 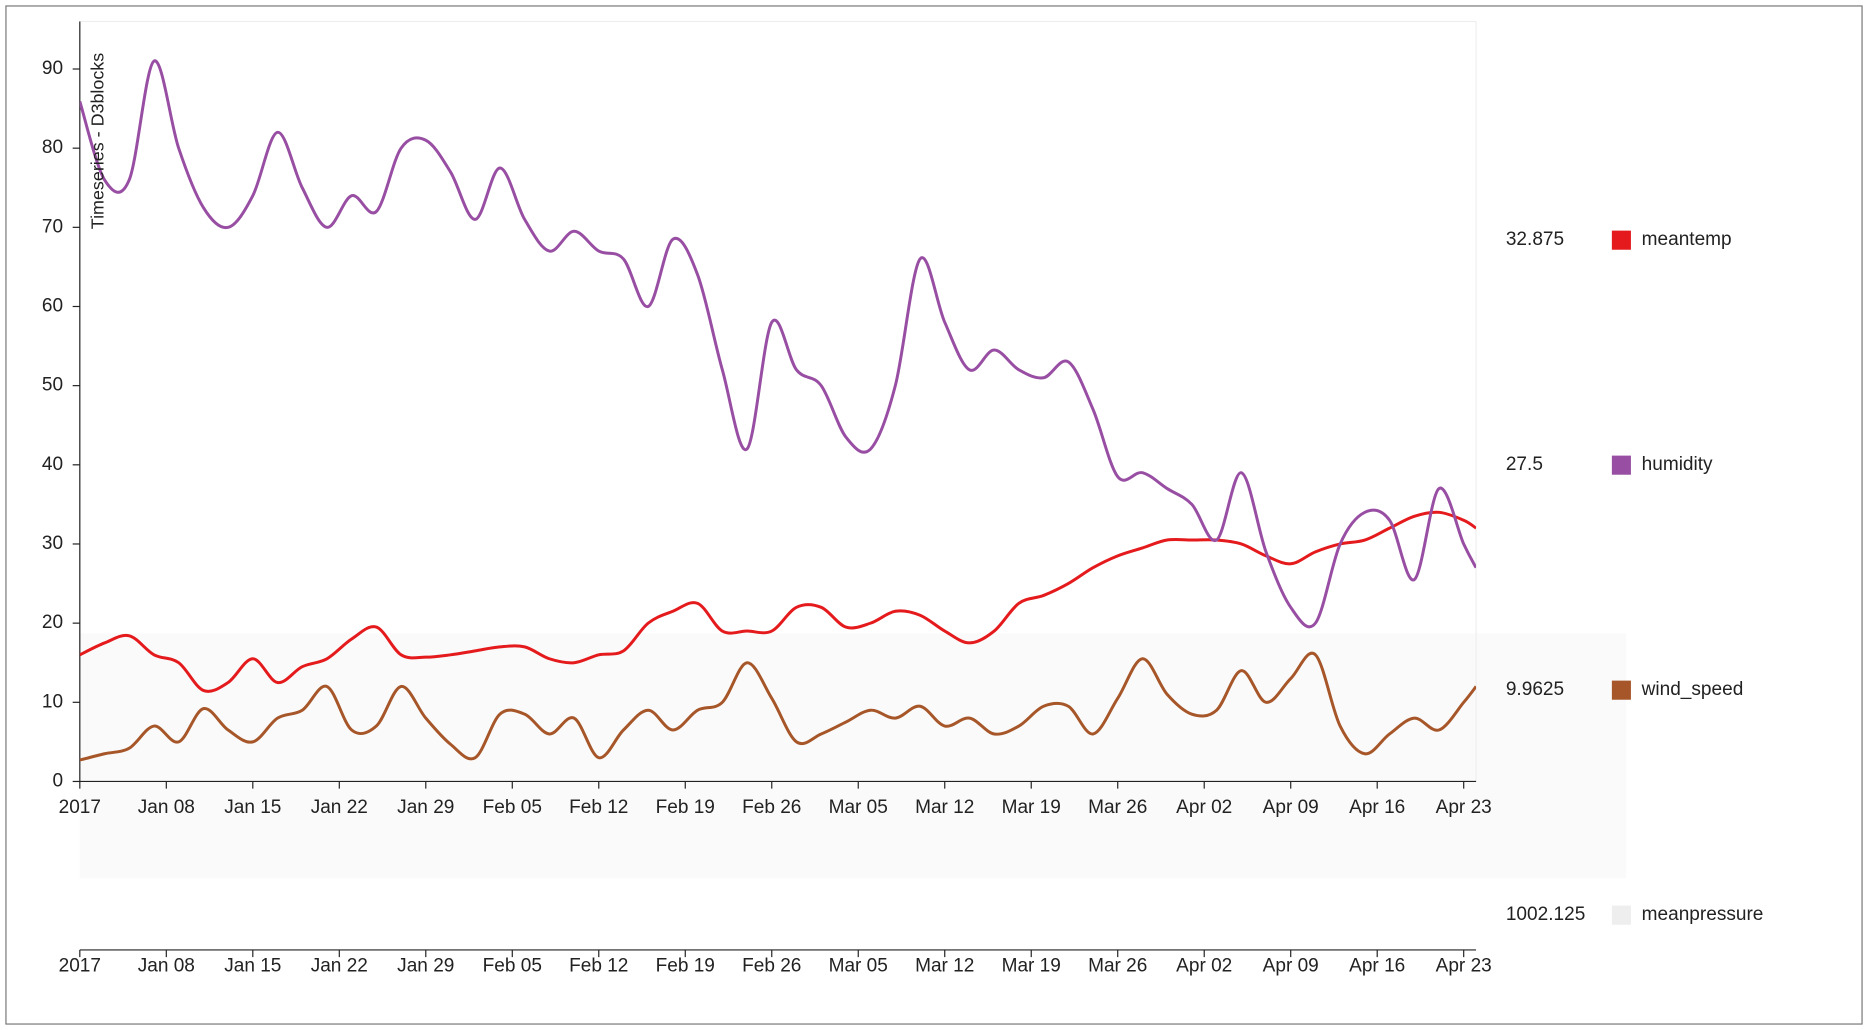 I want to click on y-tick-label: 10, so click(x=52, y=701).